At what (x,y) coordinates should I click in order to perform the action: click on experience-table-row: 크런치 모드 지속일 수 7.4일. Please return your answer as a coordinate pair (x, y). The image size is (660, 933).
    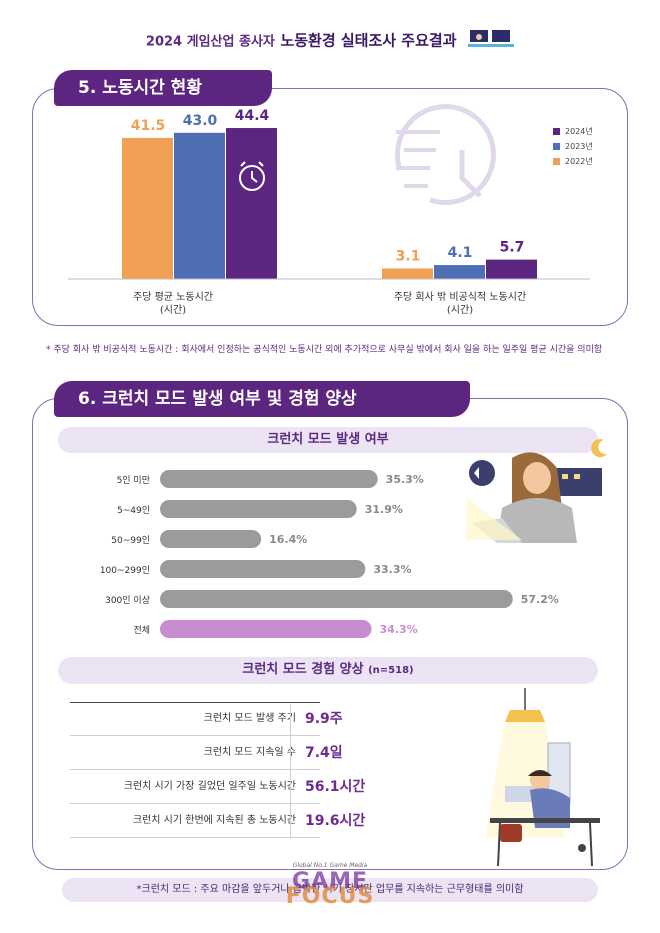
    Looking at the image, I should click on (206, 753).